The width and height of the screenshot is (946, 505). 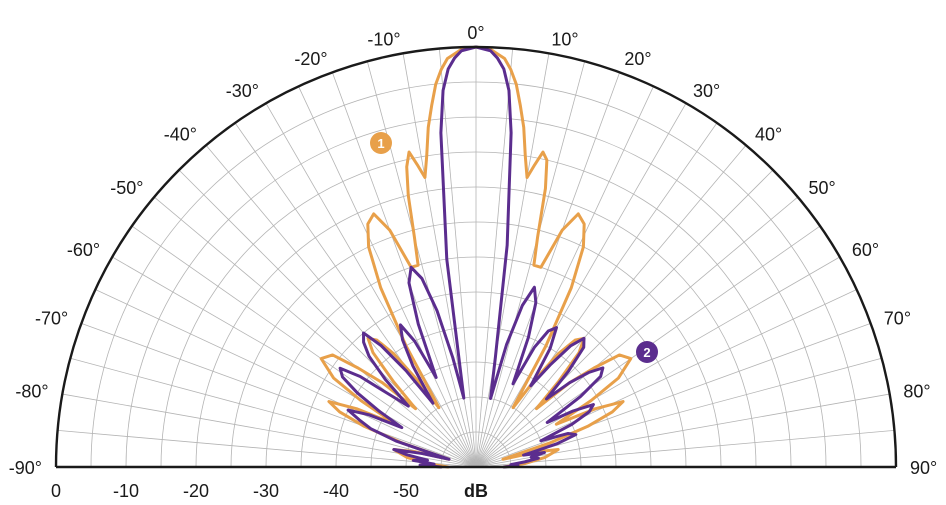 What do you see at coordinates (31, 392) in the screenshot?
I see `angle-tick-label: -80°` at bounding box center [31, 392].